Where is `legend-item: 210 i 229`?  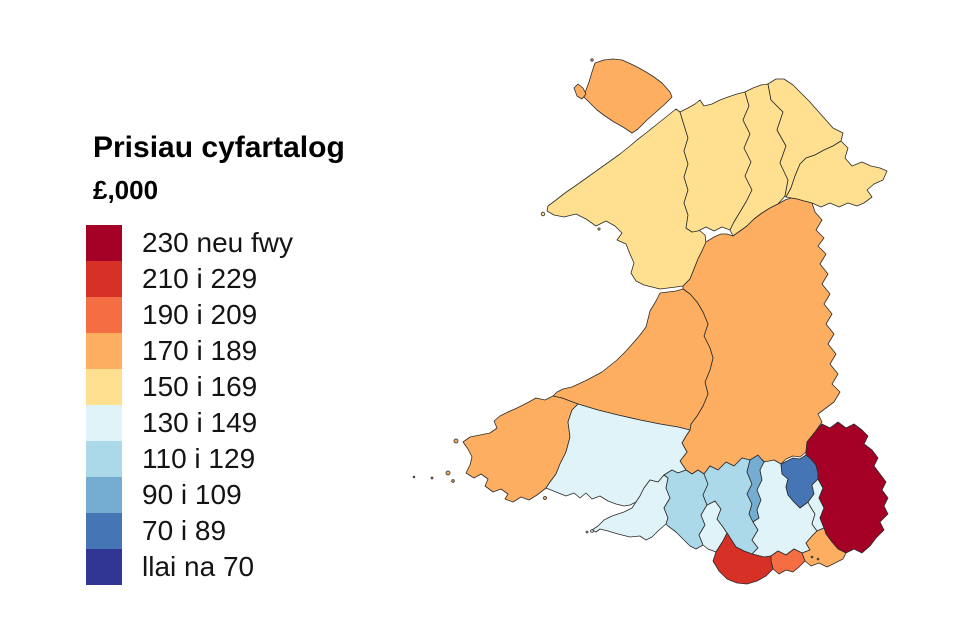 legend-item: 210 i 229 is located at coordinates (189, 279).